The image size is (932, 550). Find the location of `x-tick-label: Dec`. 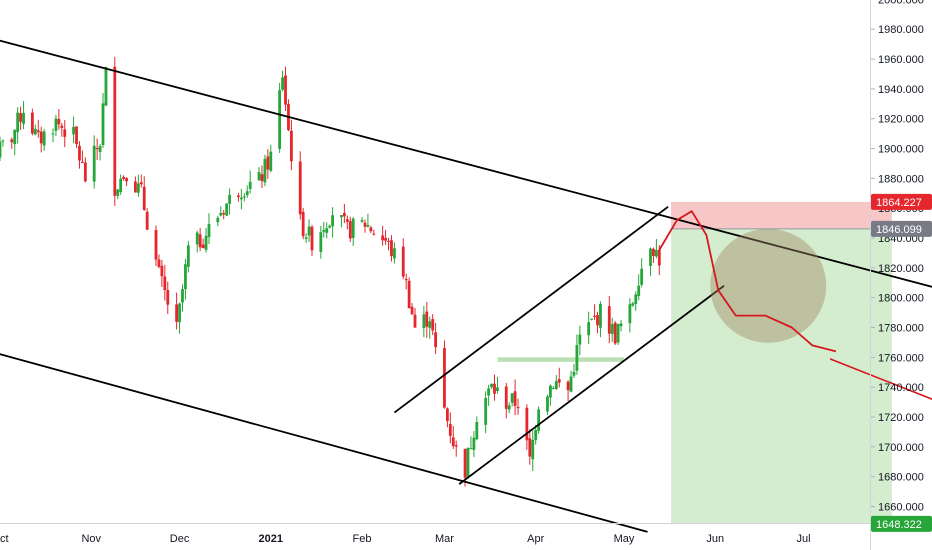

x-tick-label: Dec is located at coordinates (180, 539).